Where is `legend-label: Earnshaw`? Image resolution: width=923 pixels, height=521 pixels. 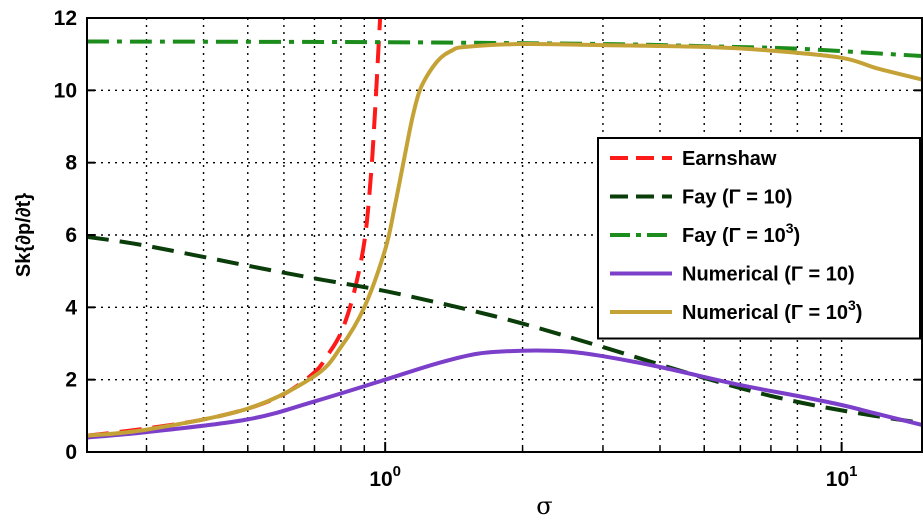
legend-label: Earnshaw is located at coordinates (729, 159).